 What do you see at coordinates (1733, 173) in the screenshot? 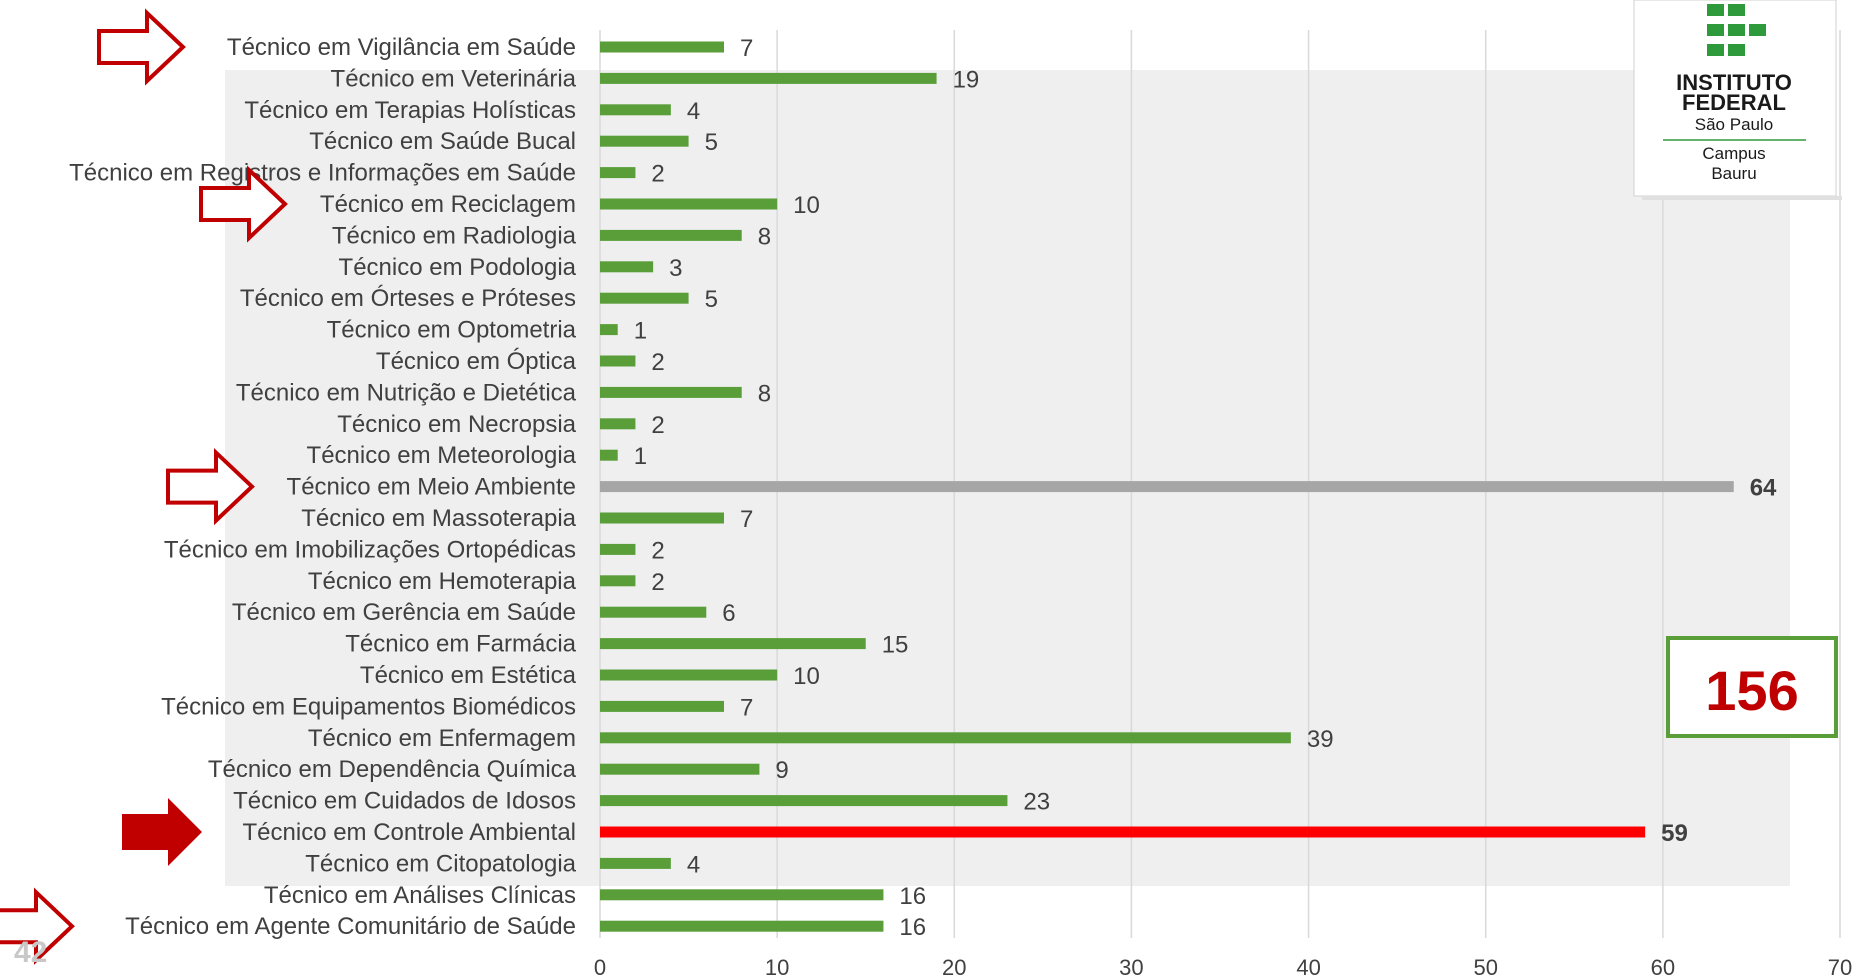
I see `logo-line-5: Bauru` at bounding box center [1733, 173].